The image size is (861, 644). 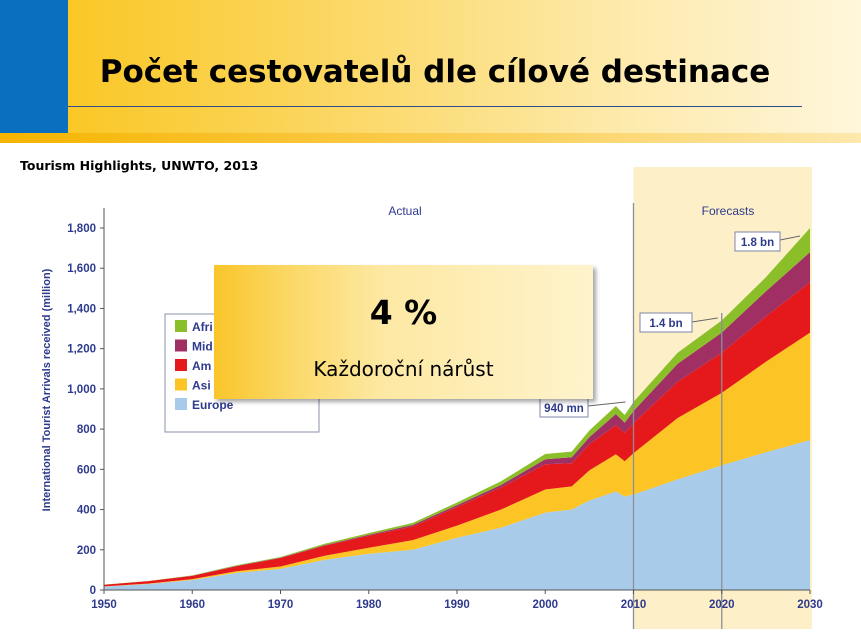 I want to click on legend-label: Afri, so click(x=202, y=327).